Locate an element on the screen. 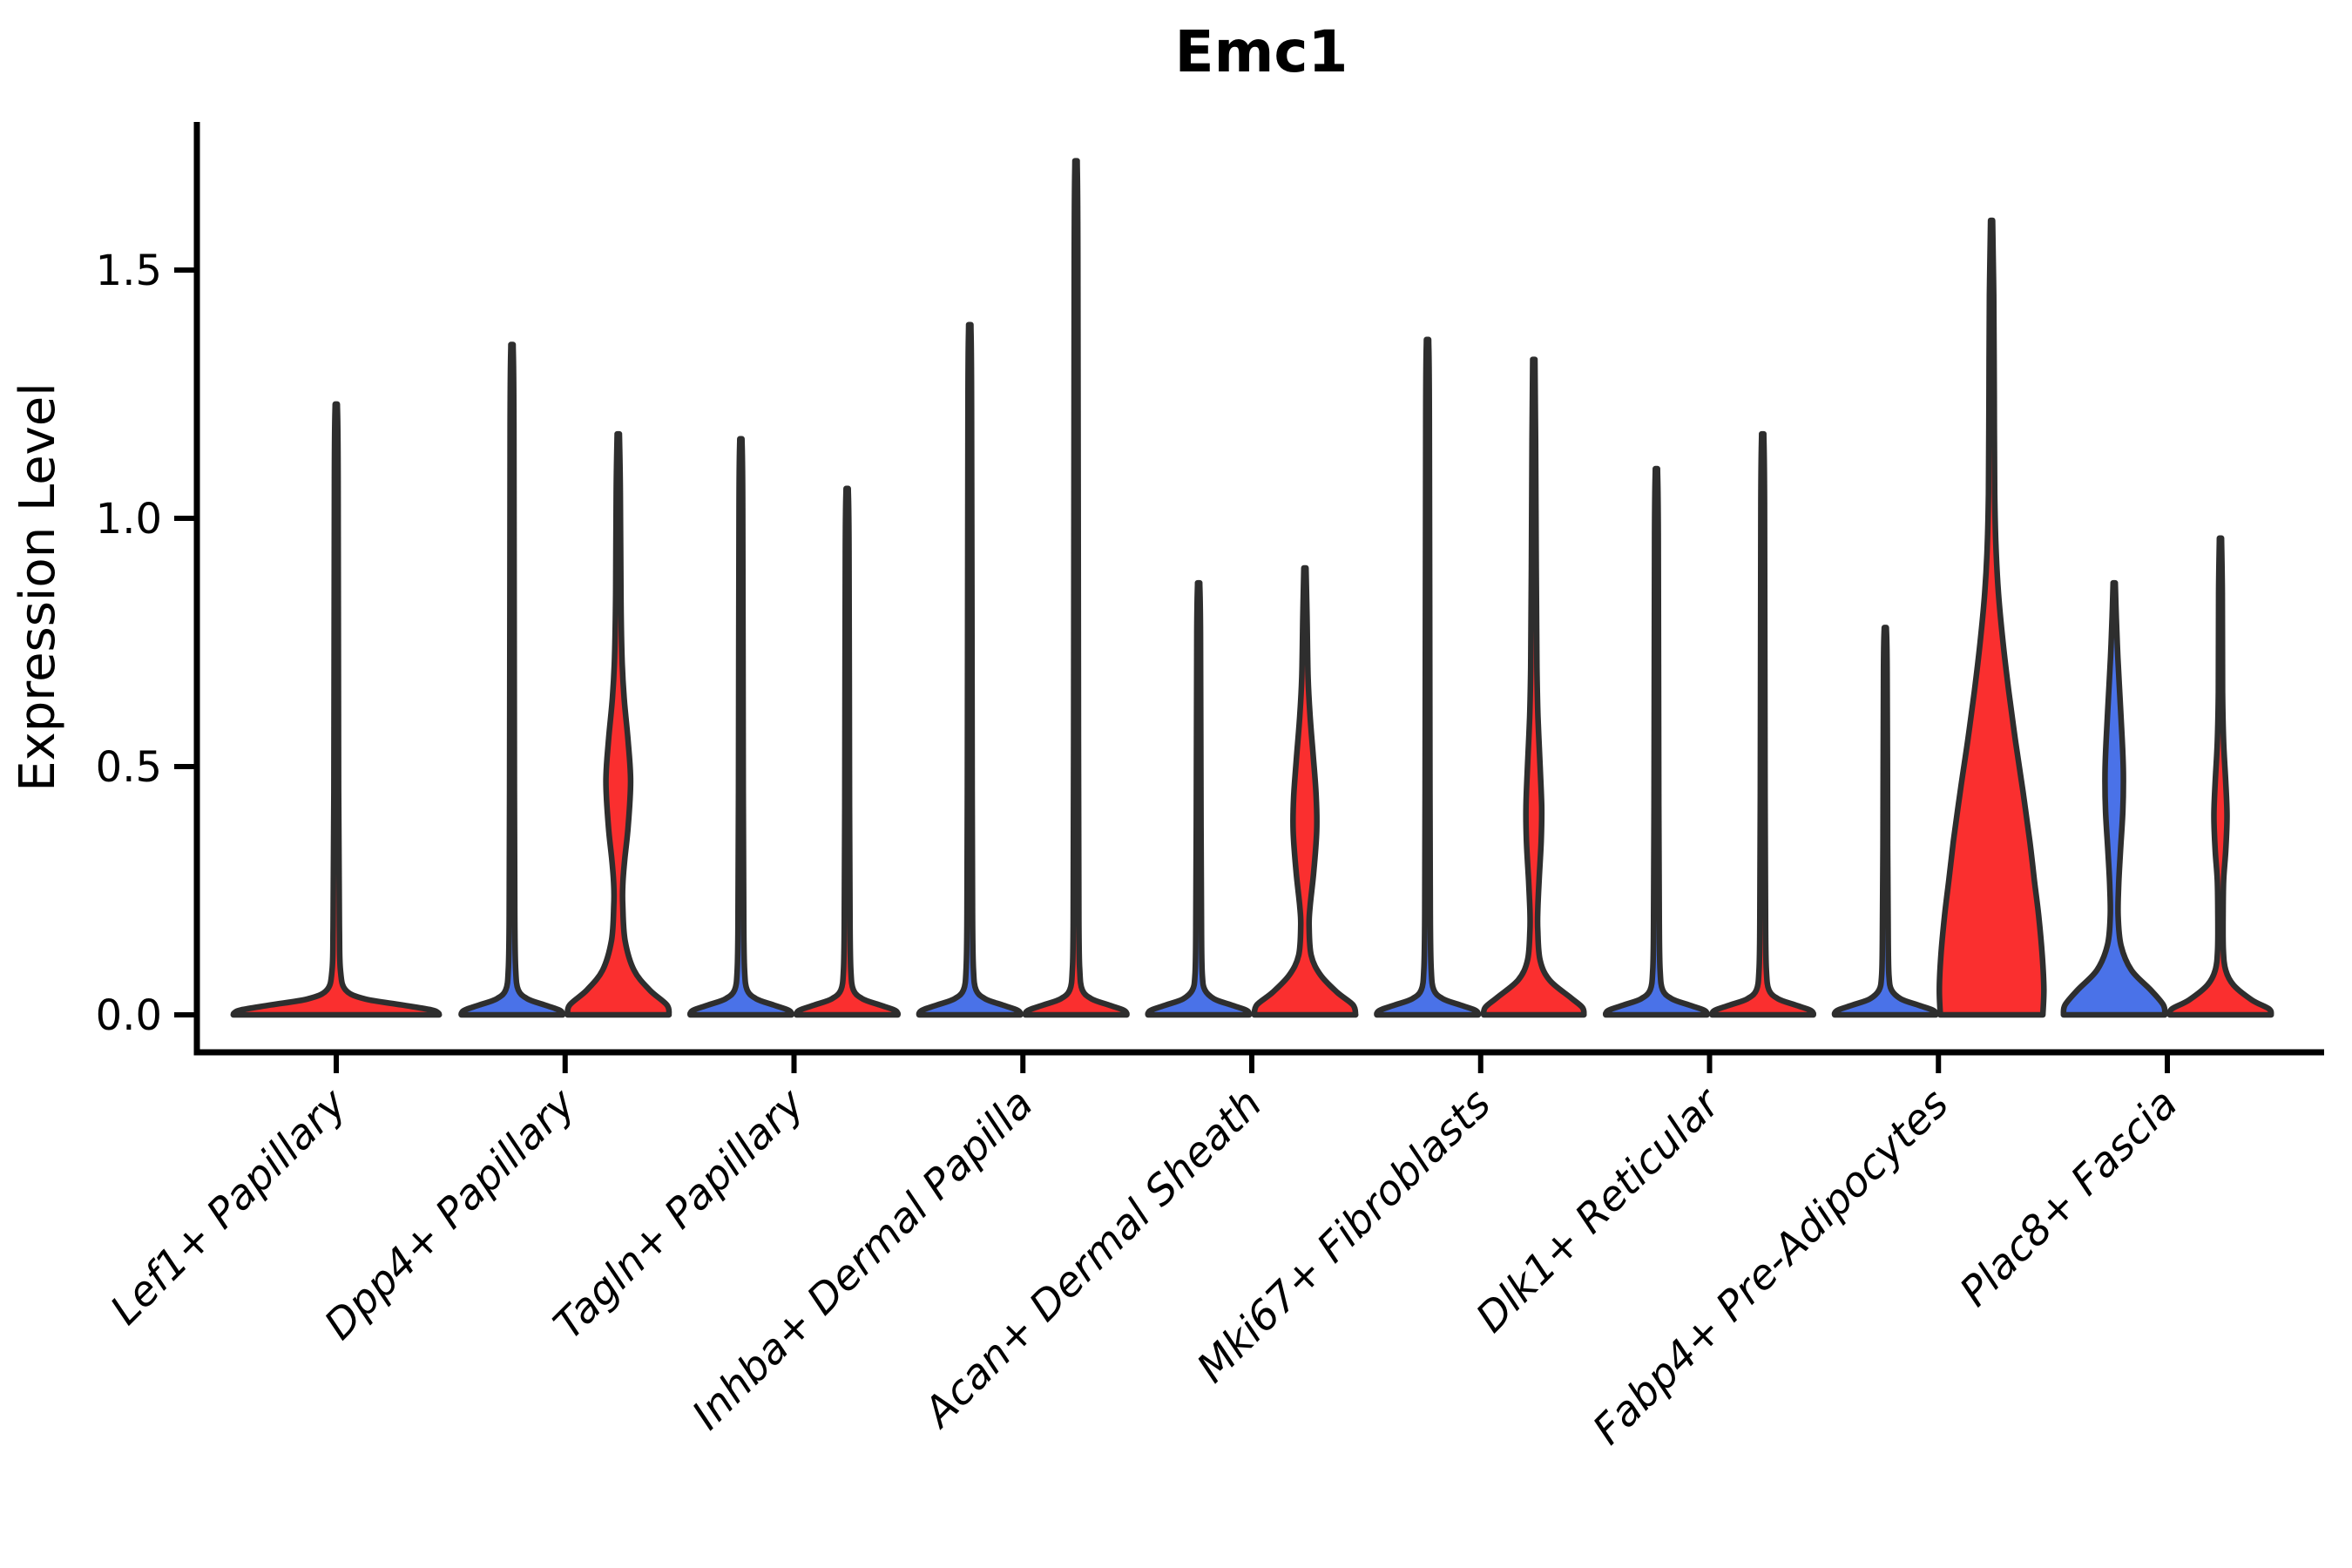 This screenshot has width=2352, height=1568. violin-blue-group5-left is located at coordinates (1428, 677).